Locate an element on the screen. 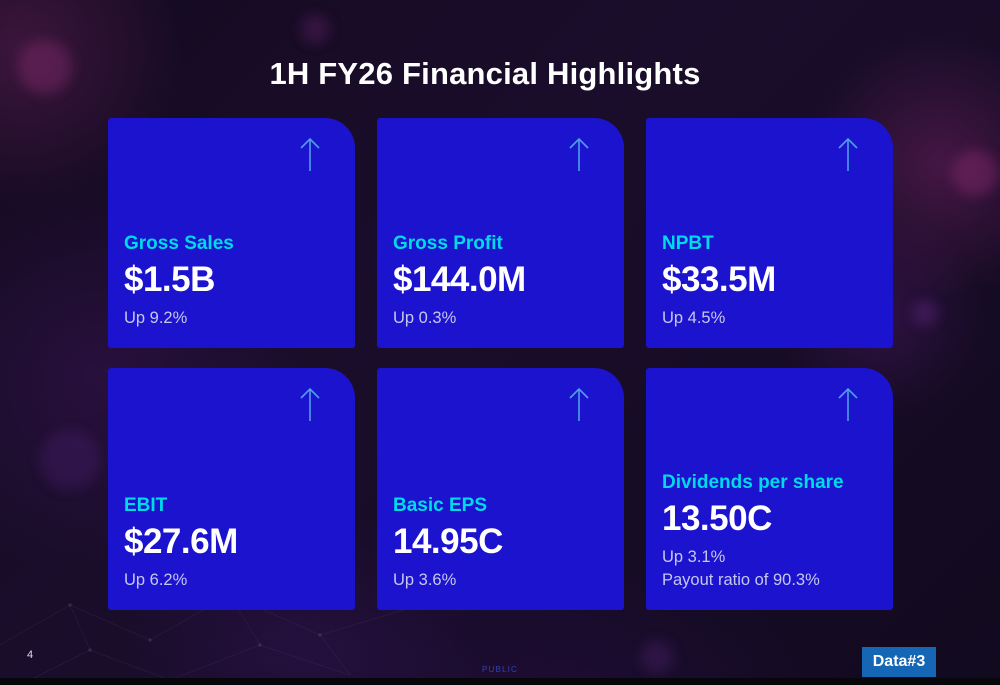  card-change: Up 6.2% is located at coordinates (156, 579).